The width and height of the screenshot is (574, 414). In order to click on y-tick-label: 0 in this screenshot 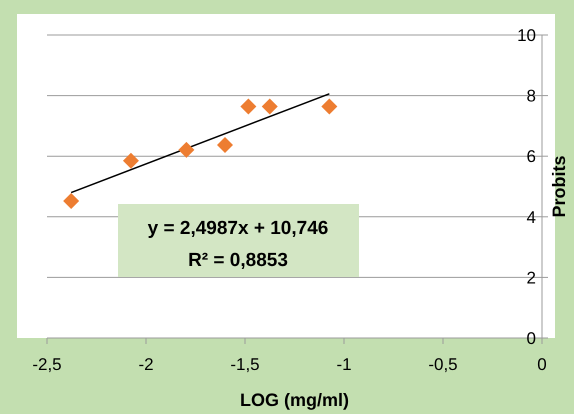, I will do `click(531, 338)`.